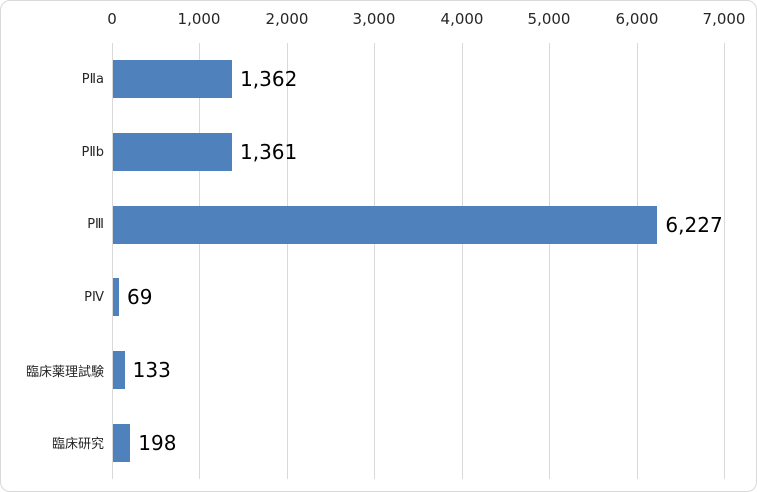 This screenshot has width=757, height=492. I want to click on x-axis-tick-label: 7,000, so click(724, 19).